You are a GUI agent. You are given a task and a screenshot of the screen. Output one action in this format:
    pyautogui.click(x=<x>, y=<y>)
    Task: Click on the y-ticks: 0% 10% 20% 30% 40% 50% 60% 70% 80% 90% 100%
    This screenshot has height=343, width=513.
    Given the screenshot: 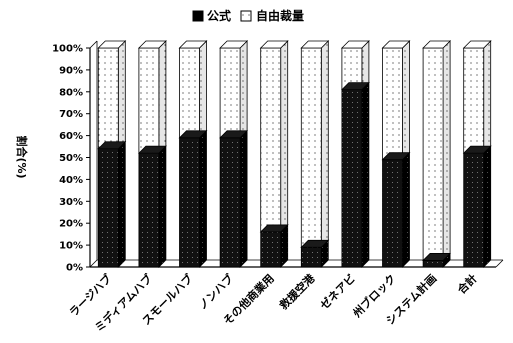 What is the action you would take?
    pyautogui.click(x=71, y=159)
    